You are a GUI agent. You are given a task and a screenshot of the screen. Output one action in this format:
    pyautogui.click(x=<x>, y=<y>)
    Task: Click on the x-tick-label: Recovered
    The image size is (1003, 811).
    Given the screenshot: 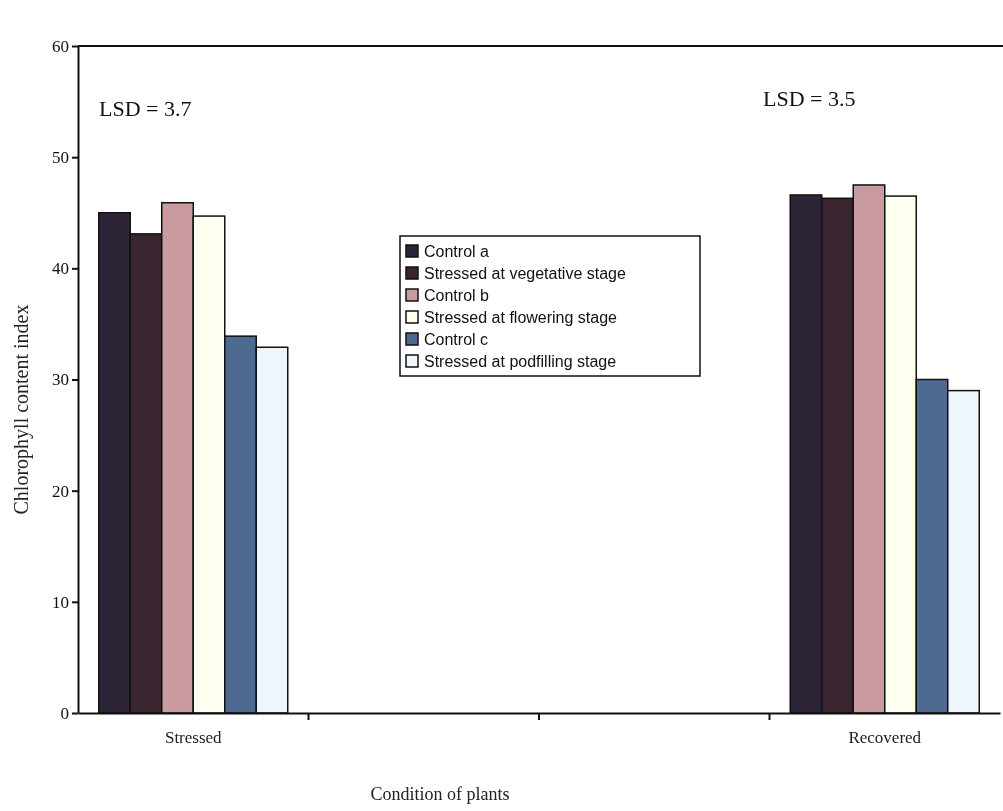 What is the action you would take?
    pyautogui.click(x=885, y=738)
    